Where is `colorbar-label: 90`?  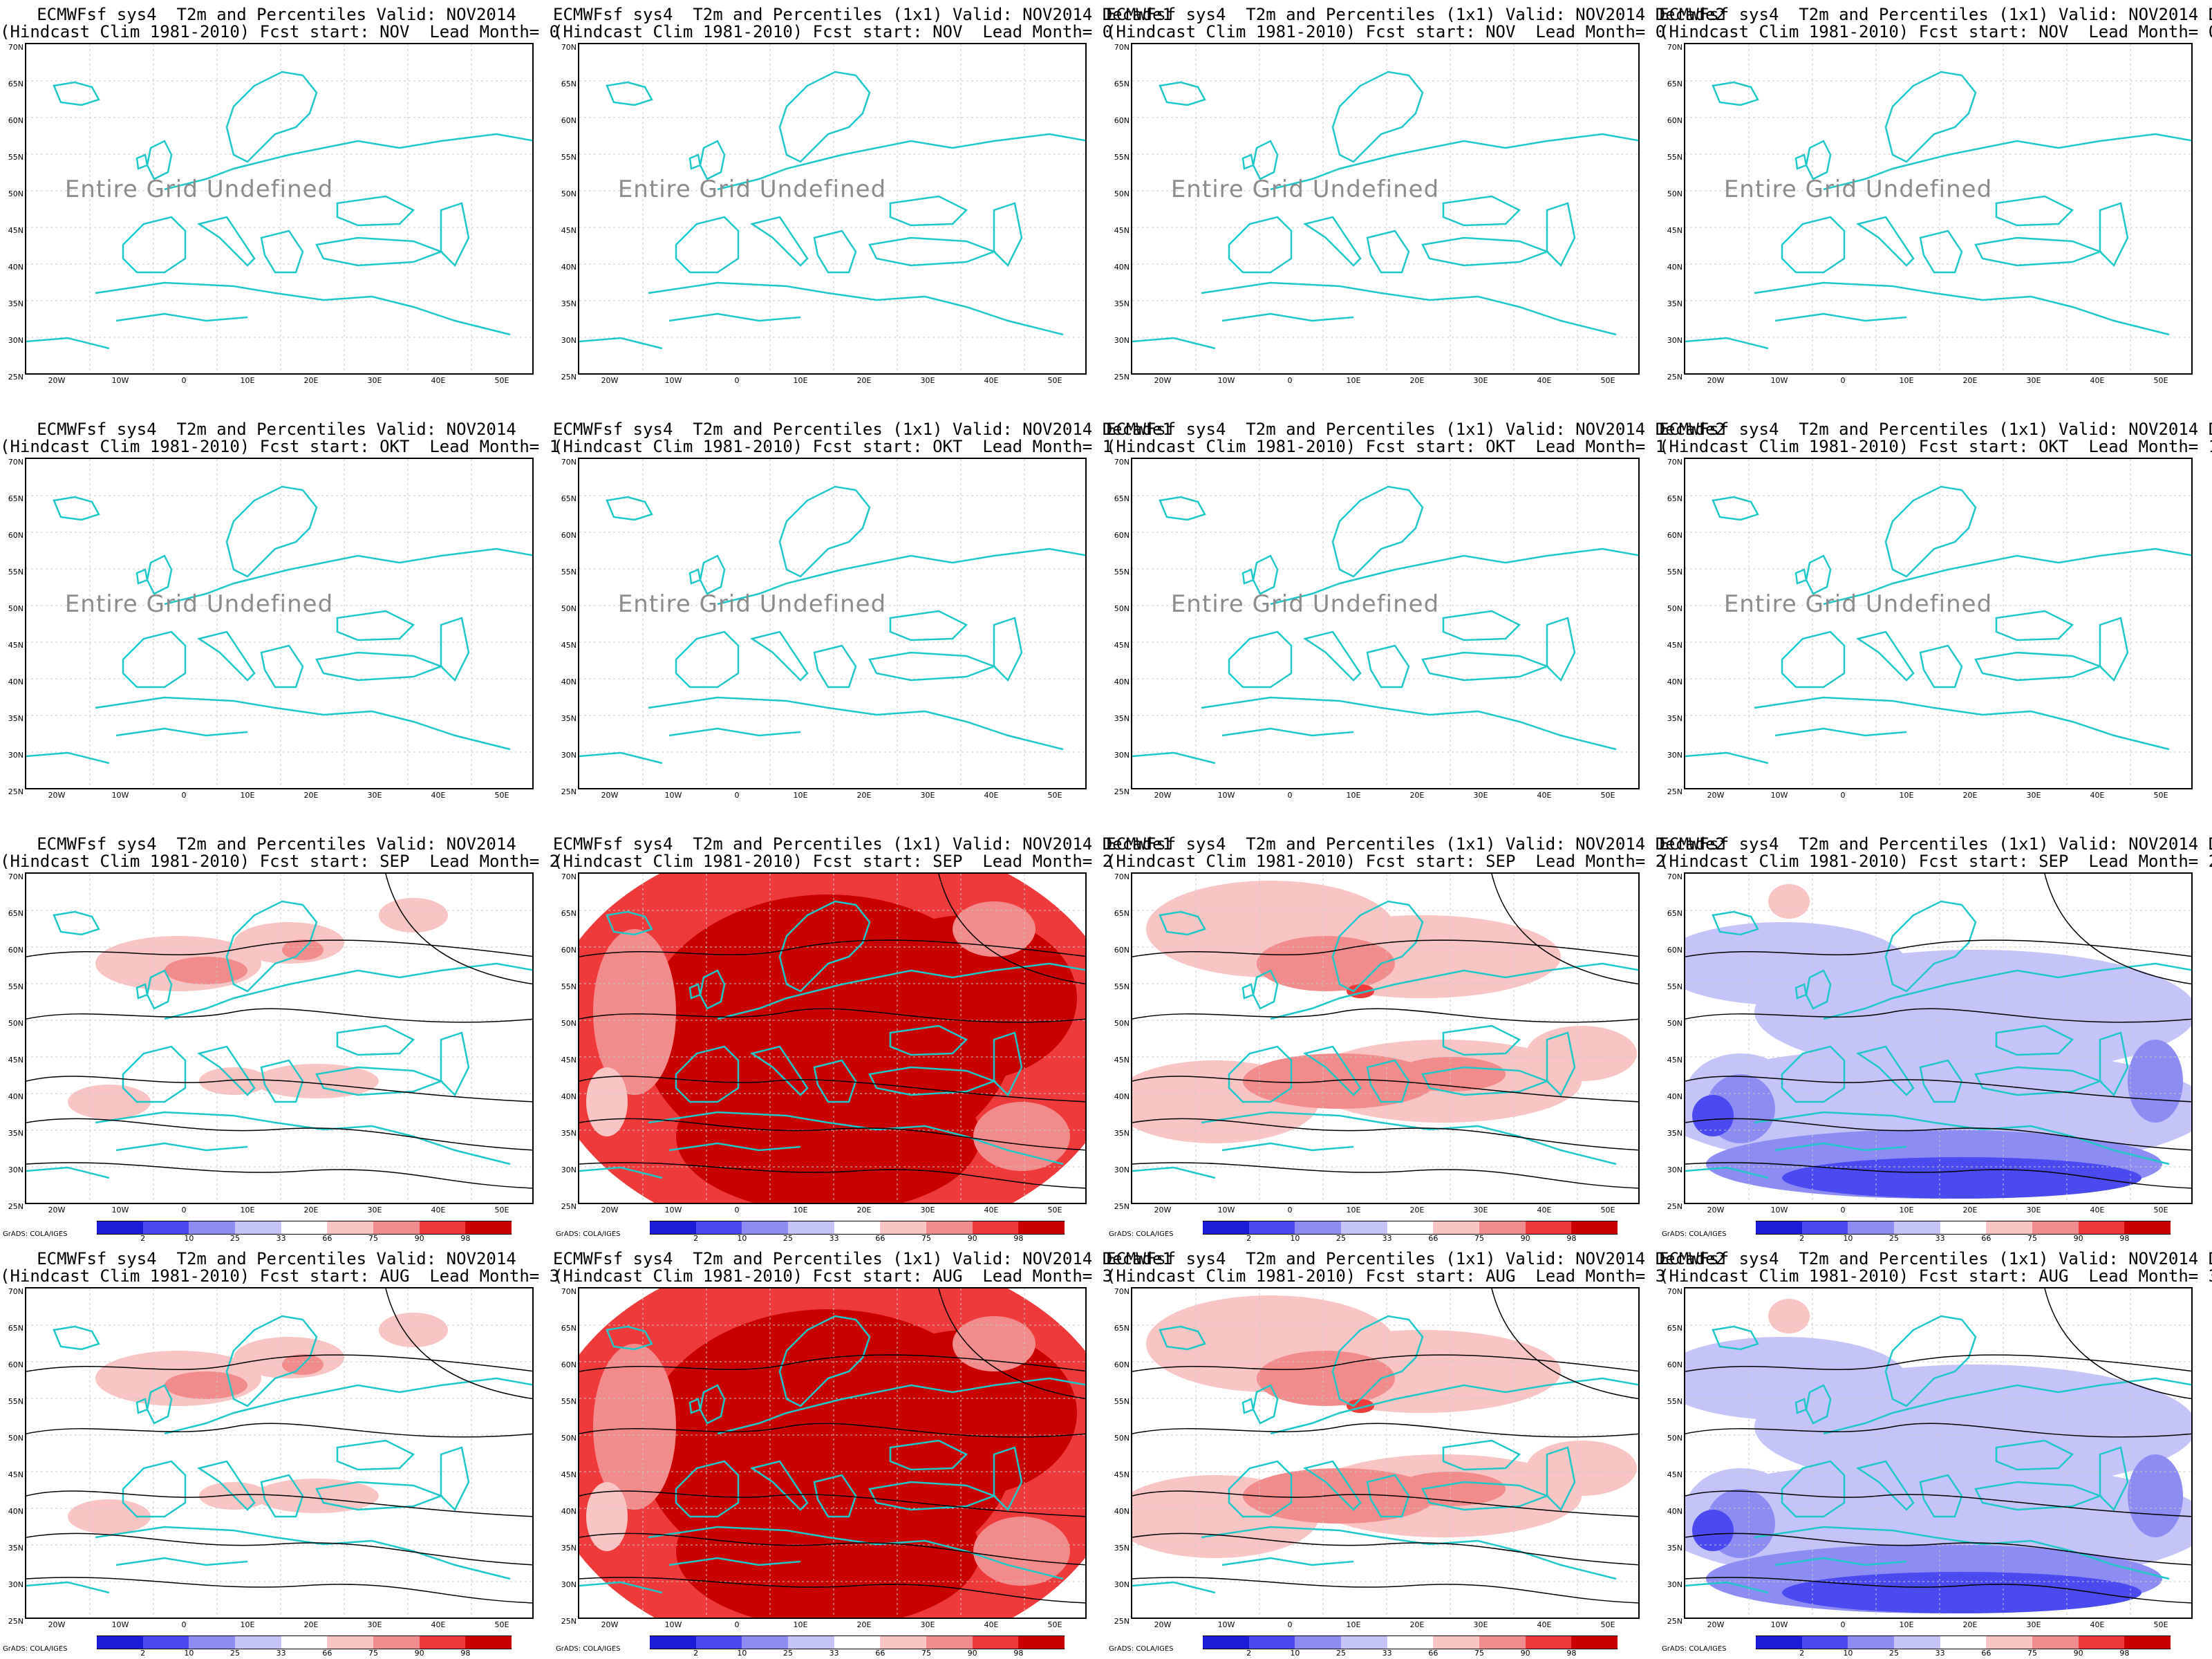 colorbar-label: 90 is located at coordinates (972, 1238).